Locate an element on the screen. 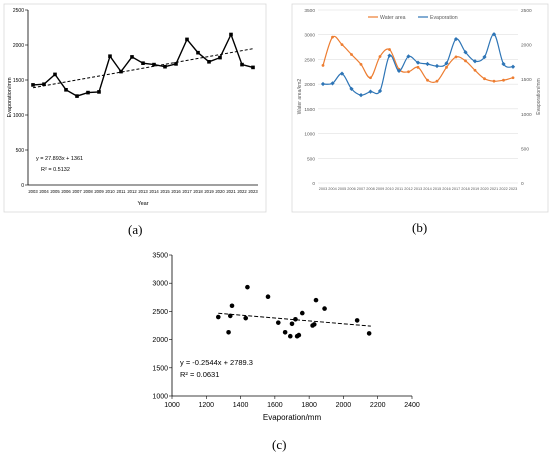 The image size is (550, 457). chart-b-xtick-label: 2015 is located at coordinates (437, 189).